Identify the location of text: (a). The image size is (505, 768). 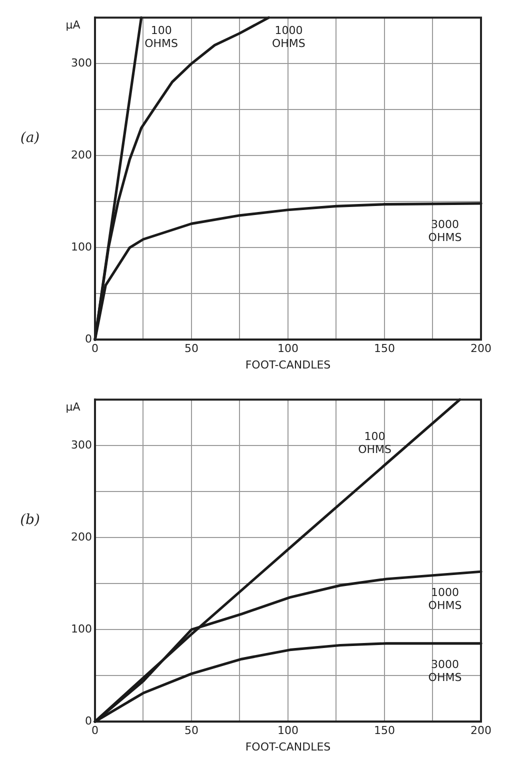
(30, 138).